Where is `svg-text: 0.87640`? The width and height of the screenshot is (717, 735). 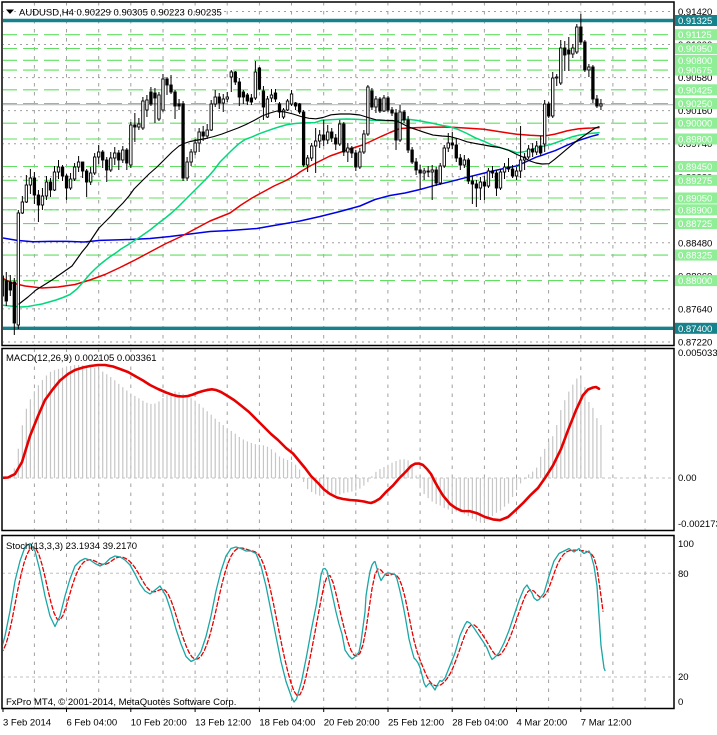 svg-text: 0.87640 is located at coordinates (695, 310).